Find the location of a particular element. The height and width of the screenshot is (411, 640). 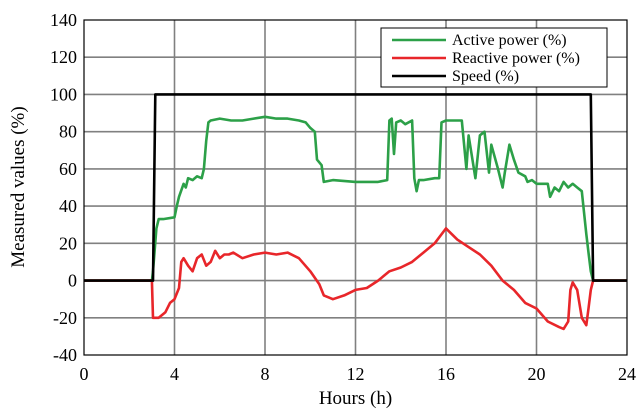

y-axis-title: Measured values (%) is located at coordinates (18, 186).